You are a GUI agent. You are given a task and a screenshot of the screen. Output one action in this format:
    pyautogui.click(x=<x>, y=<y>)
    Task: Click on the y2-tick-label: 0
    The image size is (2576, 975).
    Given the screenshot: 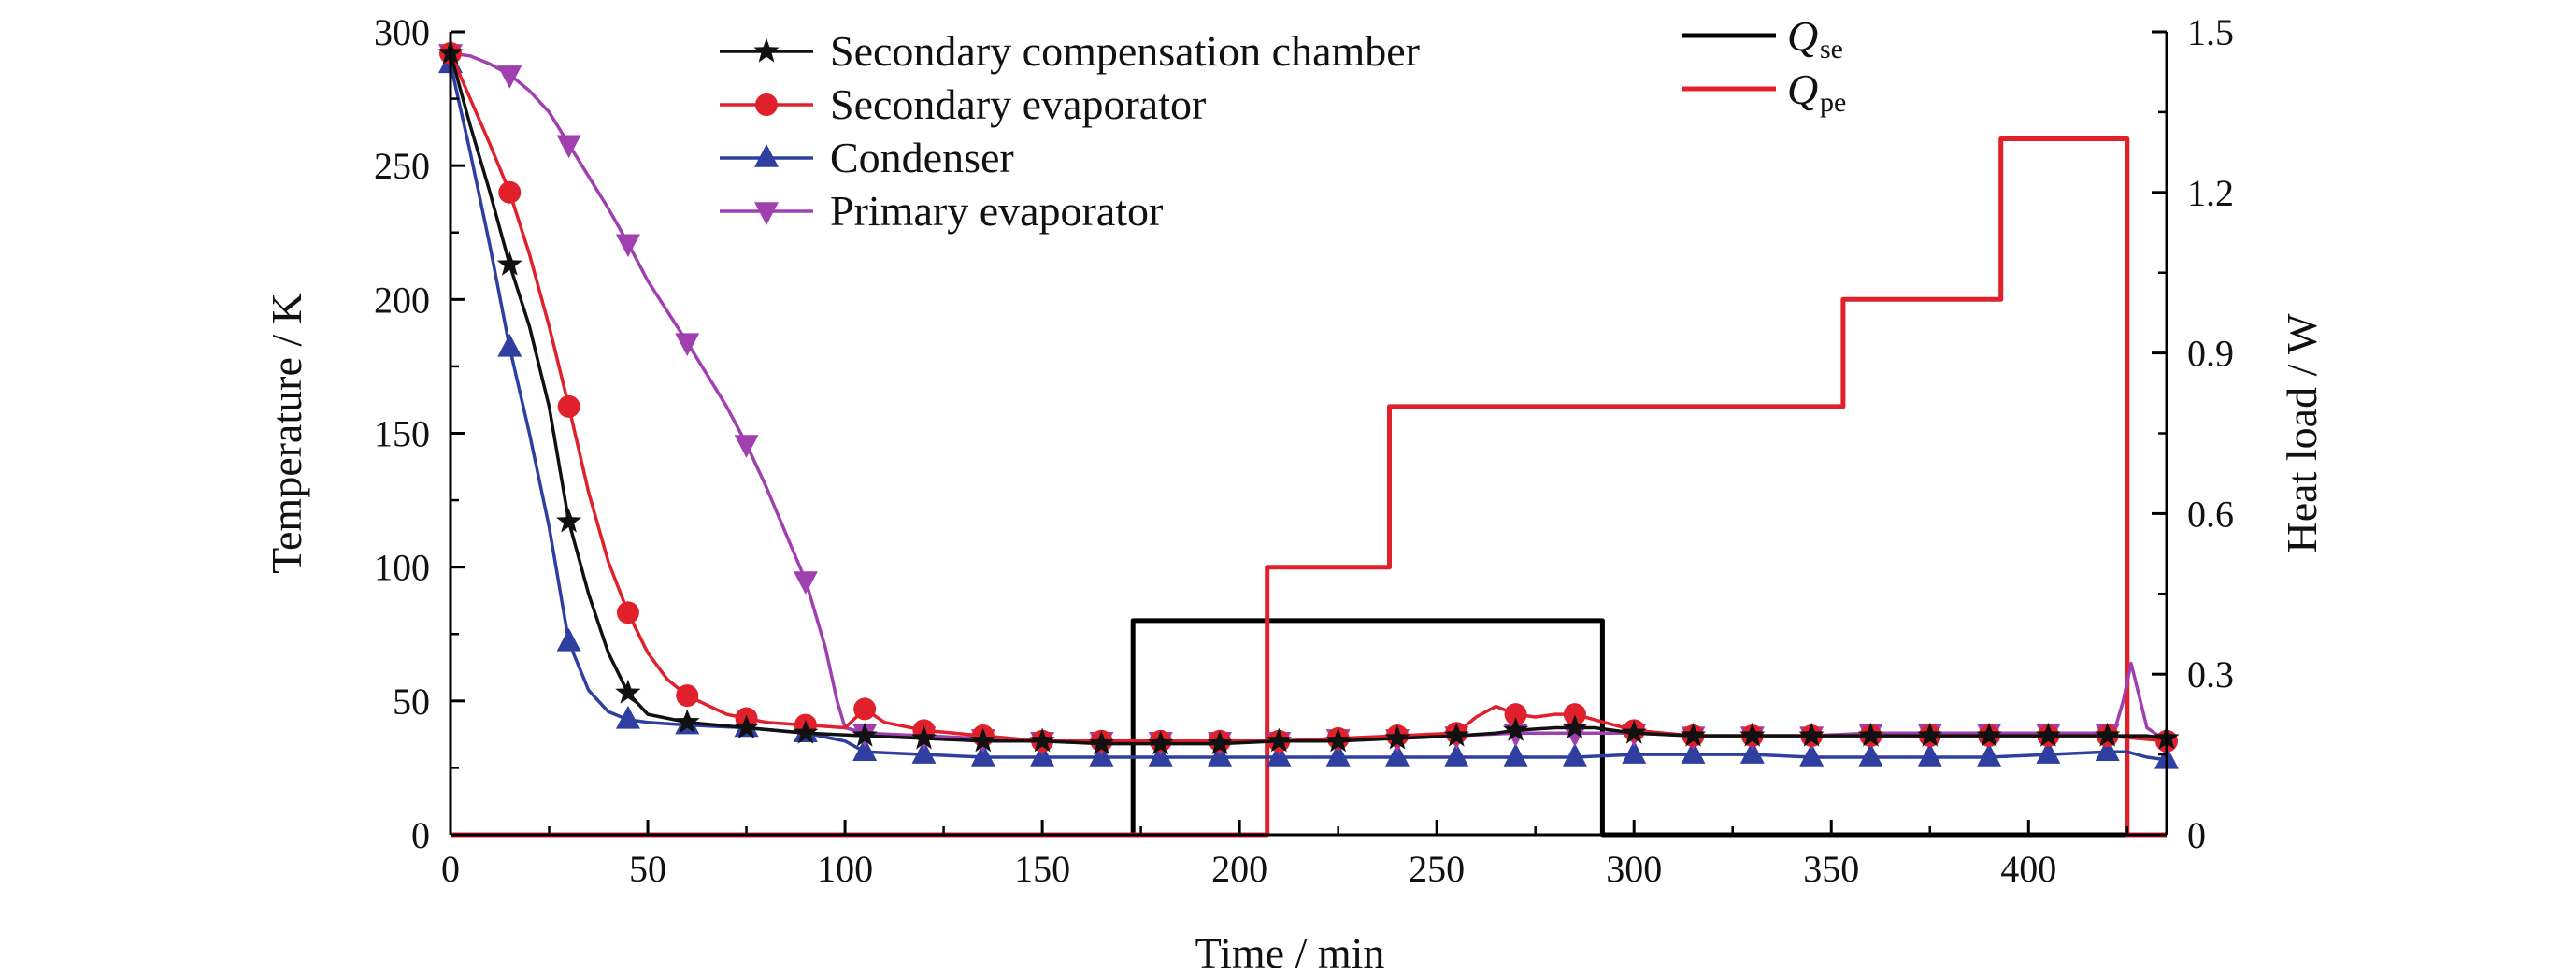 What is the action you would take?
    pyautogui.click(x=2196, y=835)
    